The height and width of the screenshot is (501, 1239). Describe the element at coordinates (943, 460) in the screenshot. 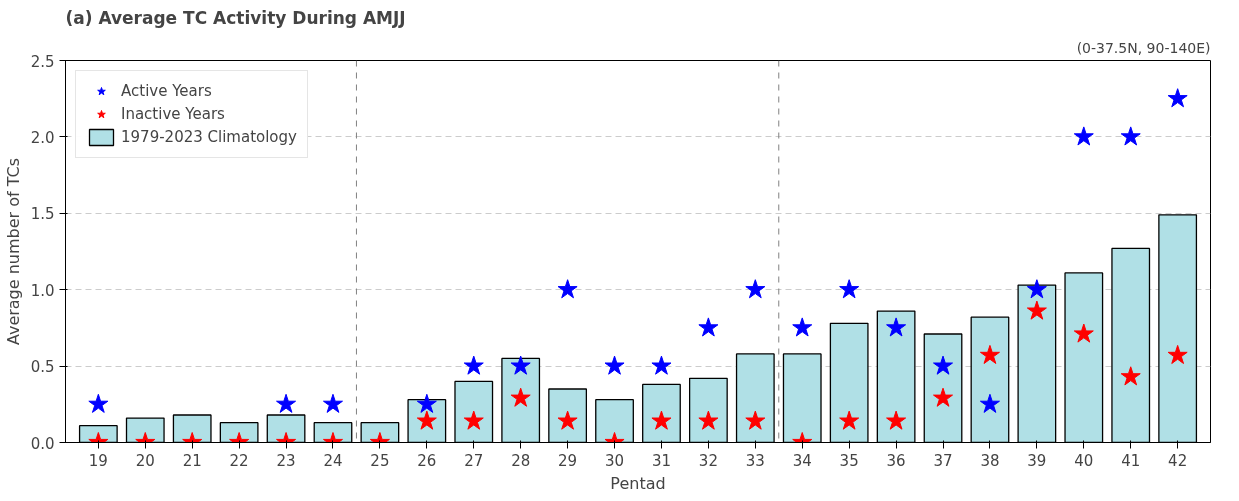

I see `x-tick-label: 37` at that location.